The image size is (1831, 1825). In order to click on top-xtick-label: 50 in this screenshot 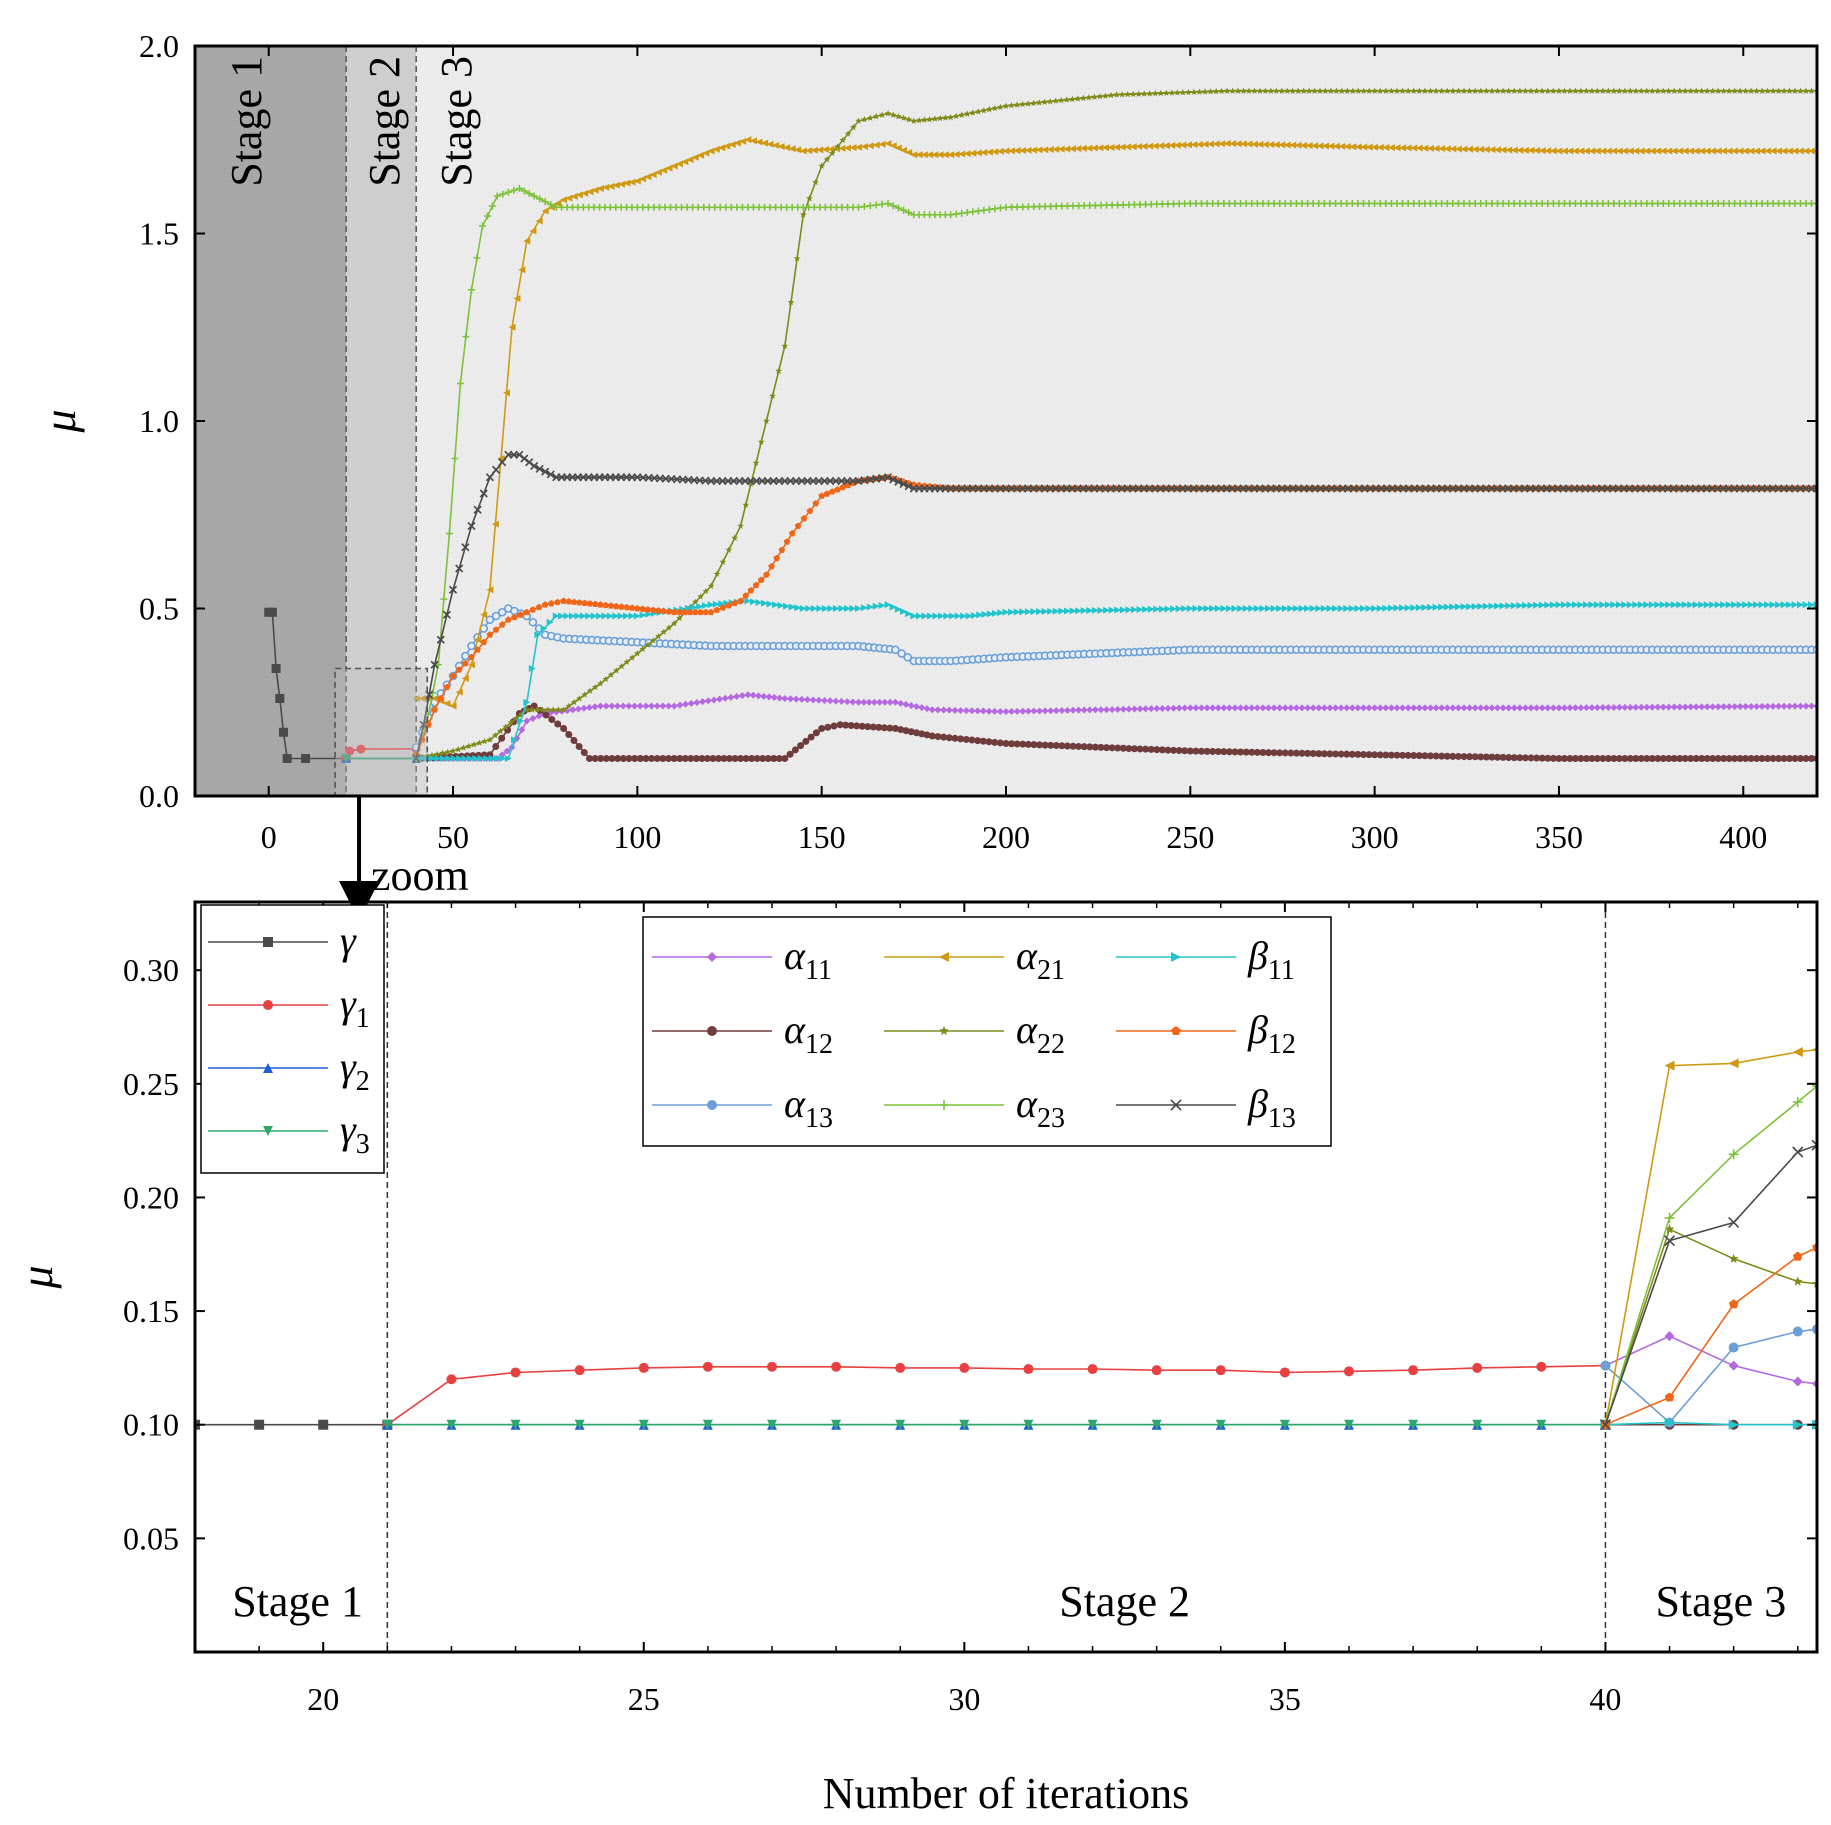, I will do `click(453, 837)`.